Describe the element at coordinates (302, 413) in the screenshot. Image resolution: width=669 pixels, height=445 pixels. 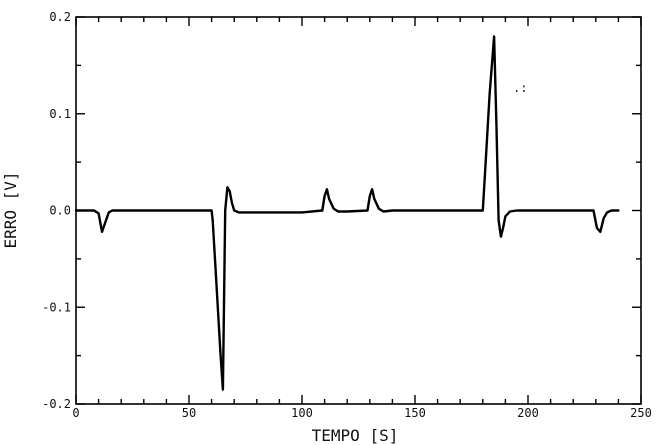
I see `x-tick-label: 100` at that location.